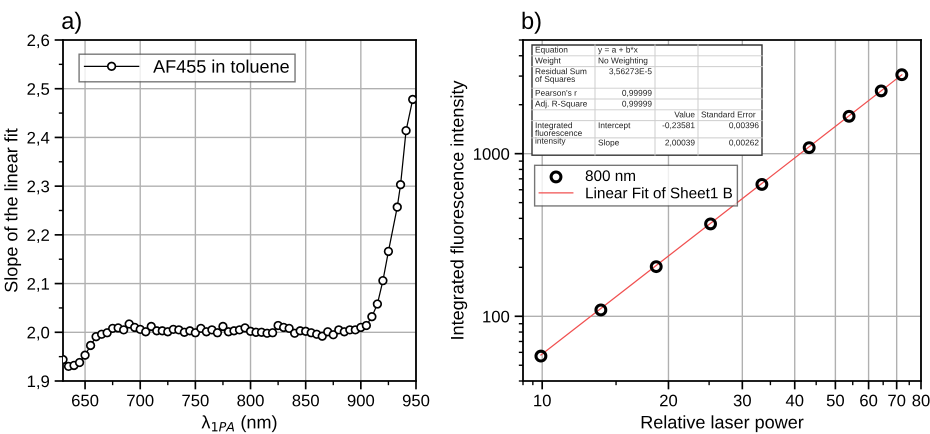 Image resolution: width=930 pixels, height=434 pixels. I want to click on y-tick-label: 2,2, so click(38, 236).